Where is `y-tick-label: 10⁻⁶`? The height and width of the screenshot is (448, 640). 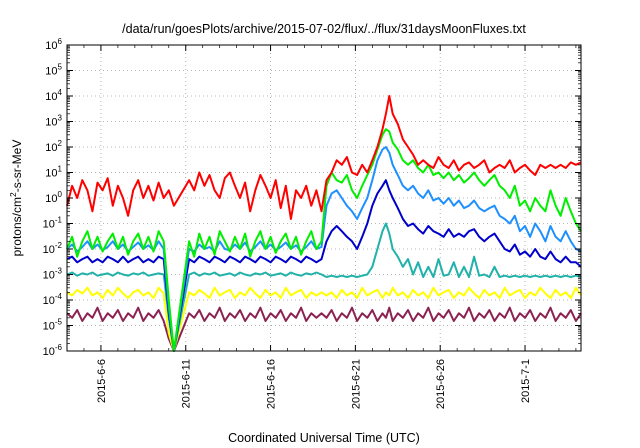
y-tick-label: 10⁻⁶ is located at coordinates (53, 350).